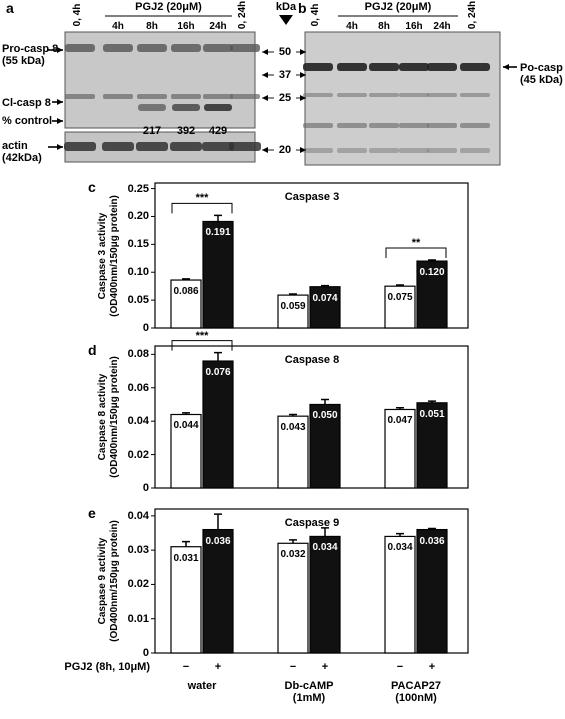  Describe the element at coordinates (402, 98) in the screenshot. I see `blot` at that location.